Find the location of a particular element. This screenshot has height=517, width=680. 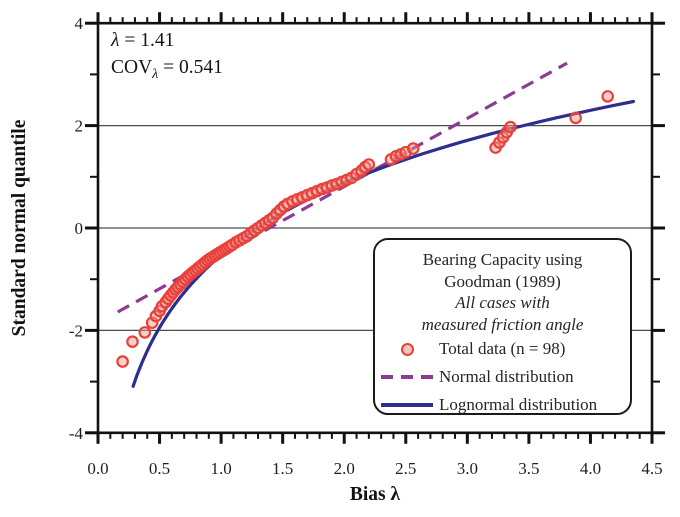

cov-text: COVλ = 0.541 is located at coordinates (167, 69).